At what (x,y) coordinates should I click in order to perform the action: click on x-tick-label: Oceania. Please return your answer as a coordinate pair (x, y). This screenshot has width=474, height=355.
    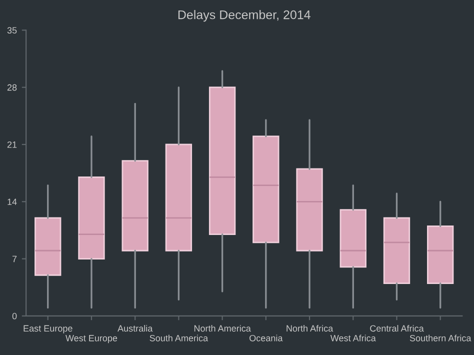
    Looking at the image, I should click on (266, 338).